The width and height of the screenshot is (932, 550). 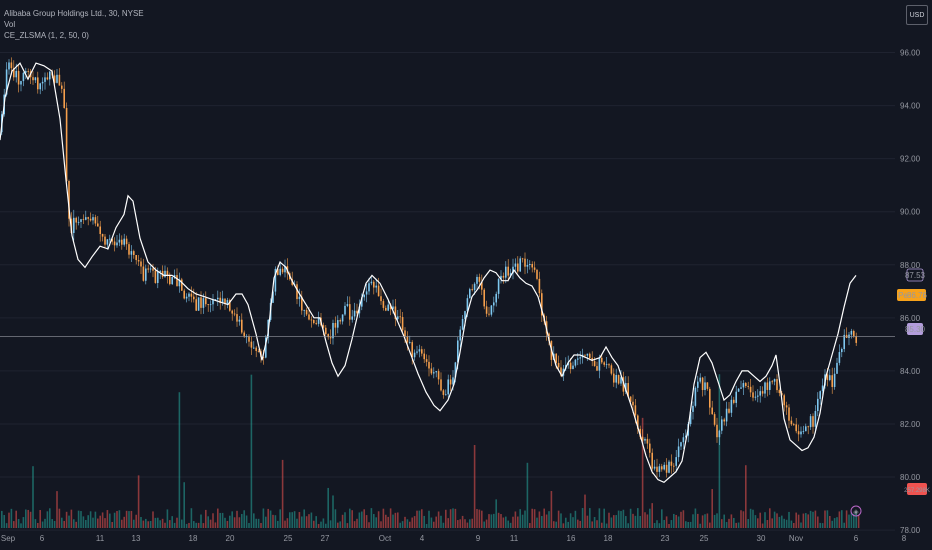 I want to click on y-tick-label: 84.00, so click(x=910, y=371).